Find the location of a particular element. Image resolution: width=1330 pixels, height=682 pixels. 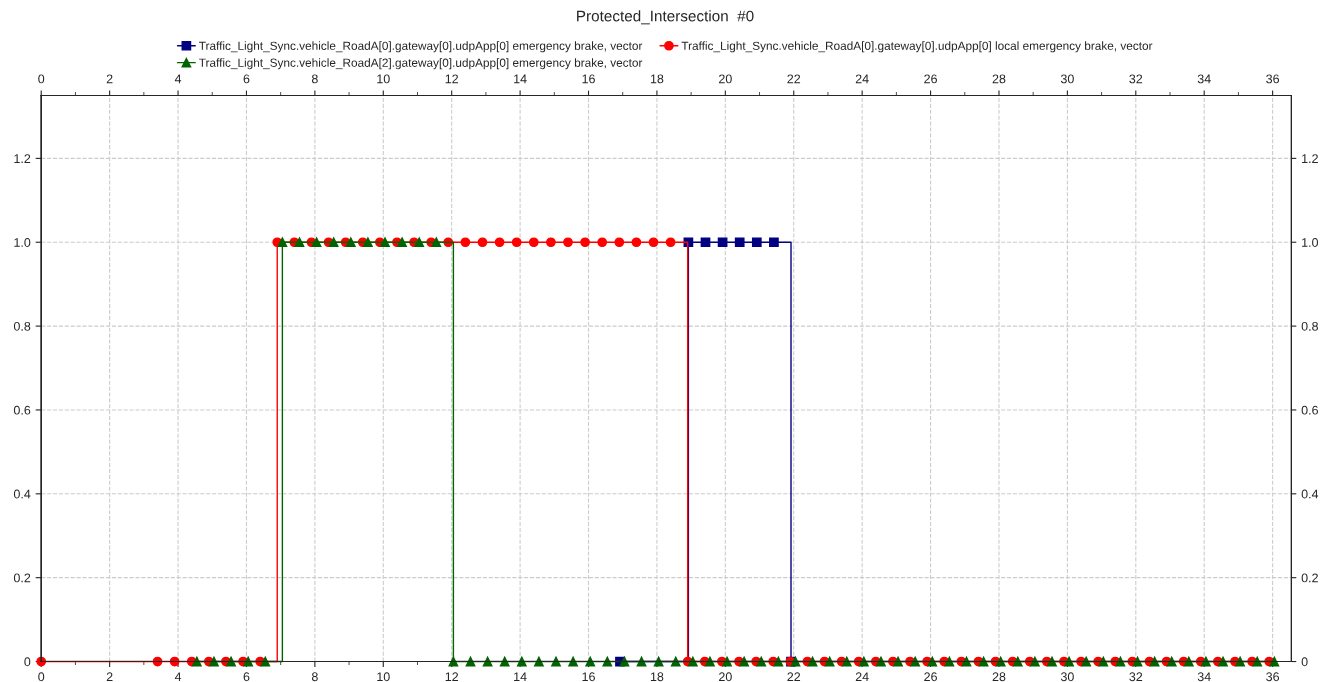

legend-label: Traffic_Light_Sync.vehicle_RoadA[0].gateway[0].udpApp[0] emergency brake, vector is located at coordinates (421, 47).